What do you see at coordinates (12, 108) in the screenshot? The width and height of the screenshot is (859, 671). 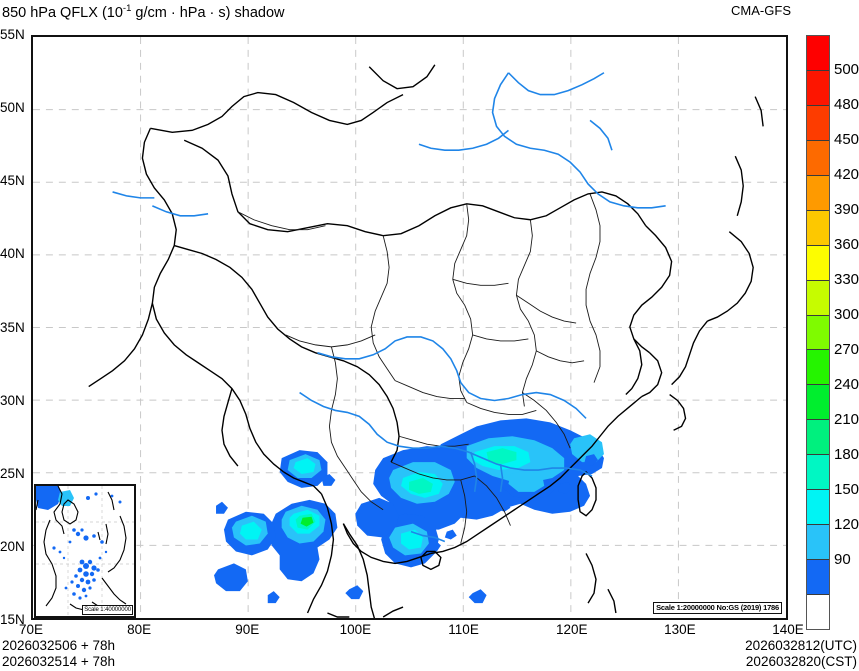 I see `lat-tick-50N: 50N` at bounding box center [12, 108].